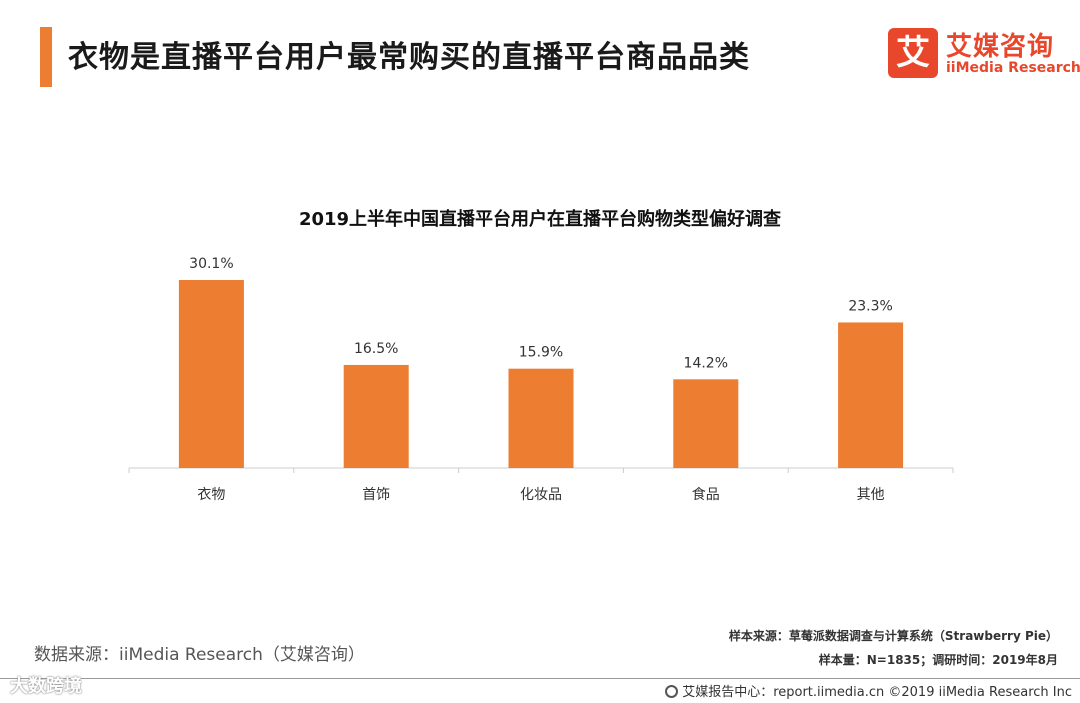  Describe the element at coordinates (1000, 47) in the screenshot. I see `logo-name-cn: 艾媒咨询` at that location.